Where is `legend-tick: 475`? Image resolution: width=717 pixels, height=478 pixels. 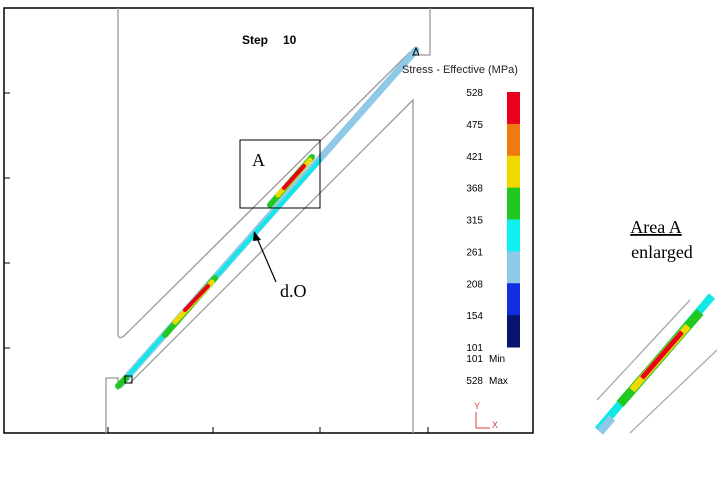 legend-tick: 475 is located at coordinates (474, 125).